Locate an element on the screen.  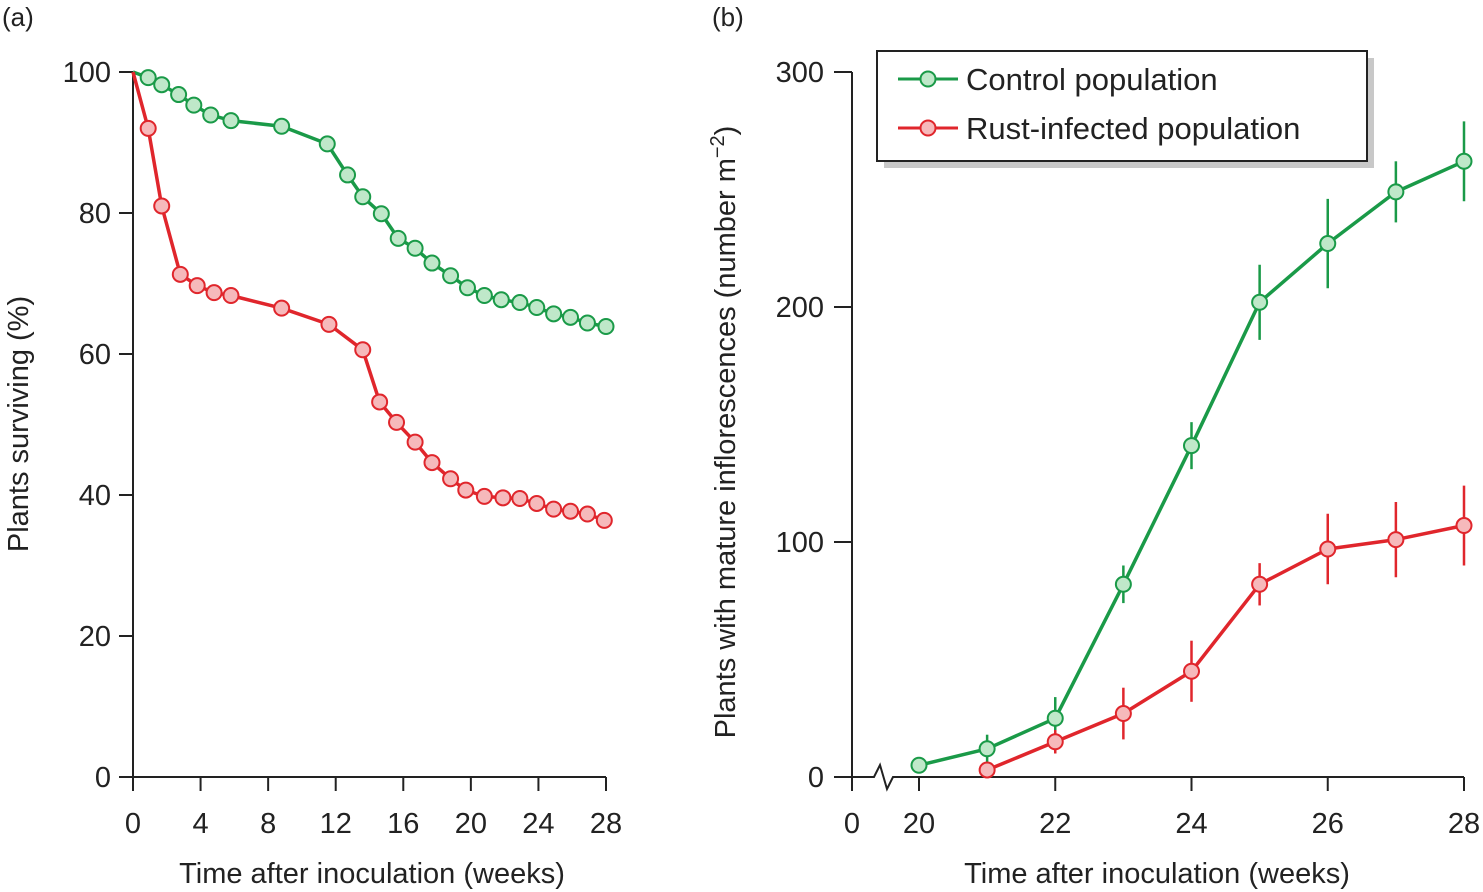
legend-rust-label: Rust-infected population is located at coordinates (1133, 128).